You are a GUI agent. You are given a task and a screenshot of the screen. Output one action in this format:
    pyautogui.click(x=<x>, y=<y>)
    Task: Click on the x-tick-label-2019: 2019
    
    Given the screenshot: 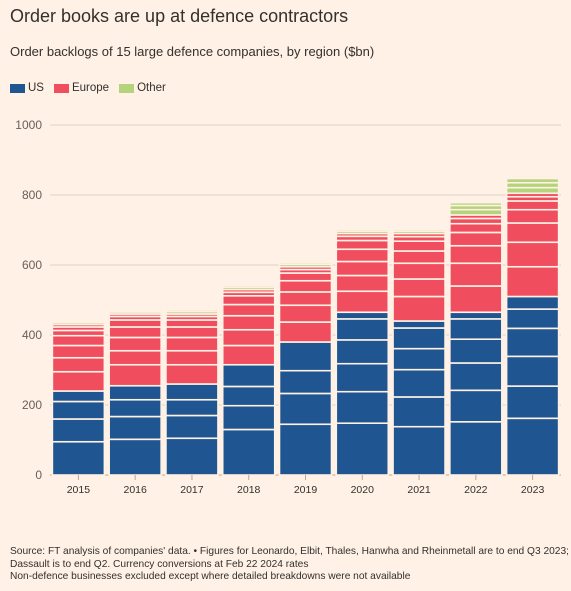 What is the action you would take?
    pyautogui.click(x=306, y=490)
    